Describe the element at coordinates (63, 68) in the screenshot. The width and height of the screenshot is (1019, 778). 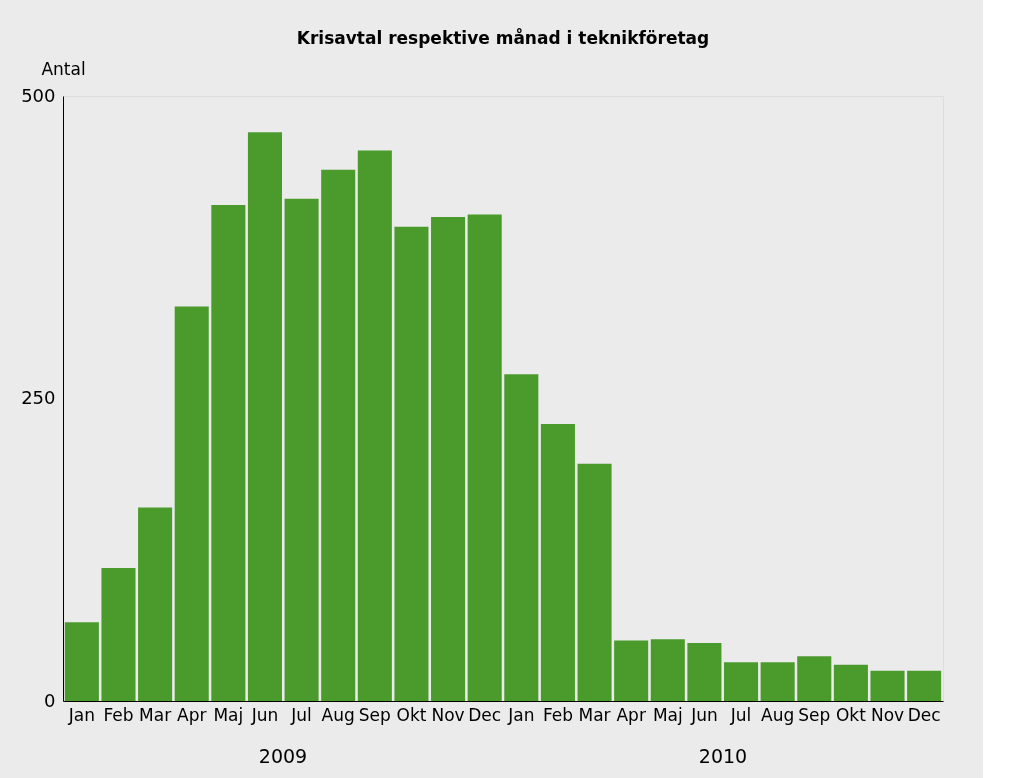
I see `y-axis-title: Antal` at that location.